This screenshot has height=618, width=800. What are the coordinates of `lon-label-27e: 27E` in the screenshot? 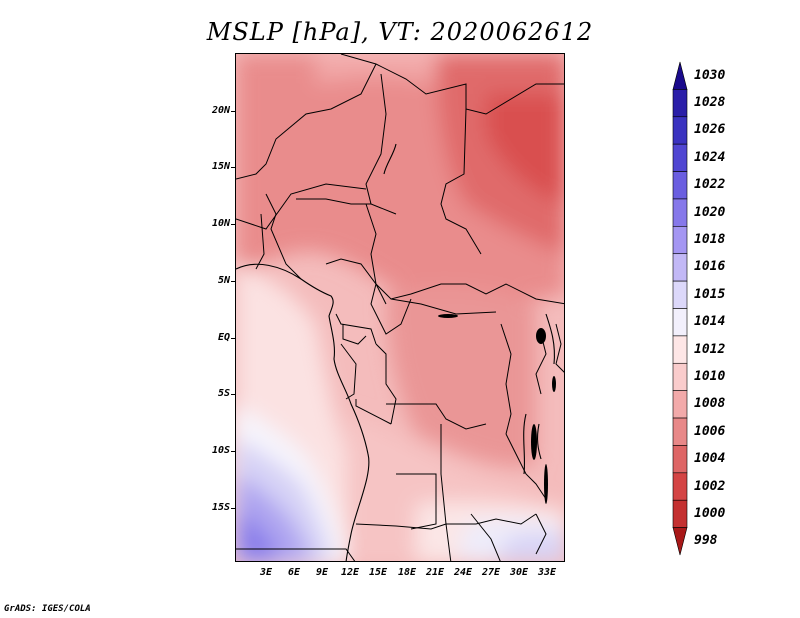 It's located at (491, 572).